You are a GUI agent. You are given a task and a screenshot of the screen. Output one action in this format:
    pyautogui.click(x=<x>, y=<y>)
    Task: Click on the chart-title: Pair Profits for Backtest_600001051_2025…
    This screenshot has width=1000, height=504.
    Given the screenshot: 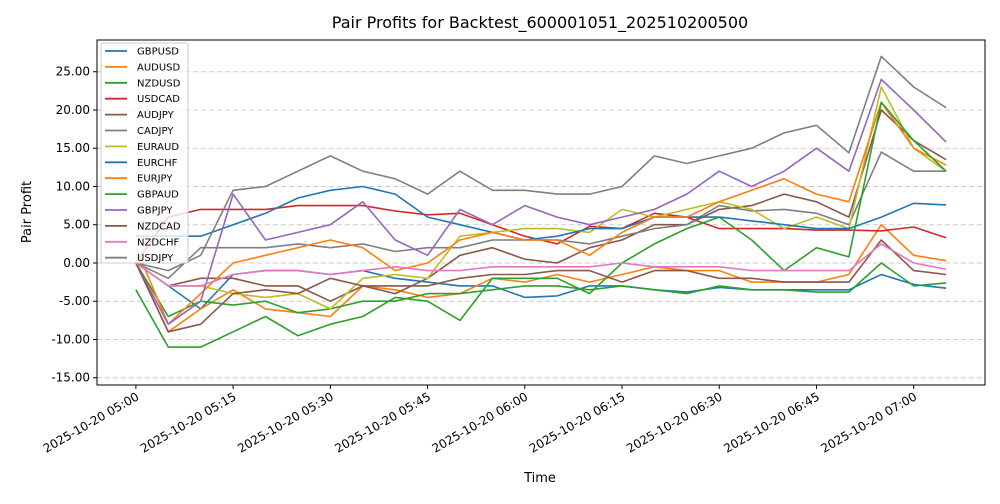 What is the action you would take?
    pyautogui.click(x=540, y=23)
    